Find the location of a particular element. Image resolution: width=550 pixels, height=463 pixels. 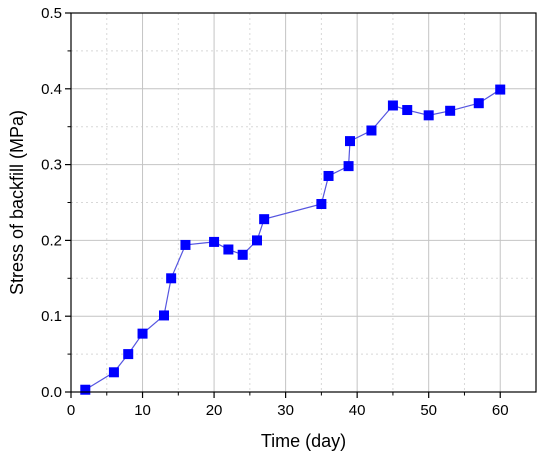

y-tick-label: 0.5 is located at coordinates (51, 13).